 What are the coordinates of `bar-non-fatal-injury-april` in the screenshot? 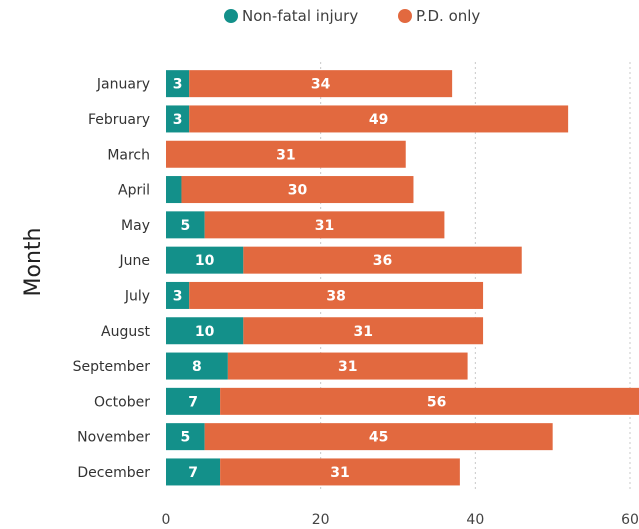 It's located at (173, 189).